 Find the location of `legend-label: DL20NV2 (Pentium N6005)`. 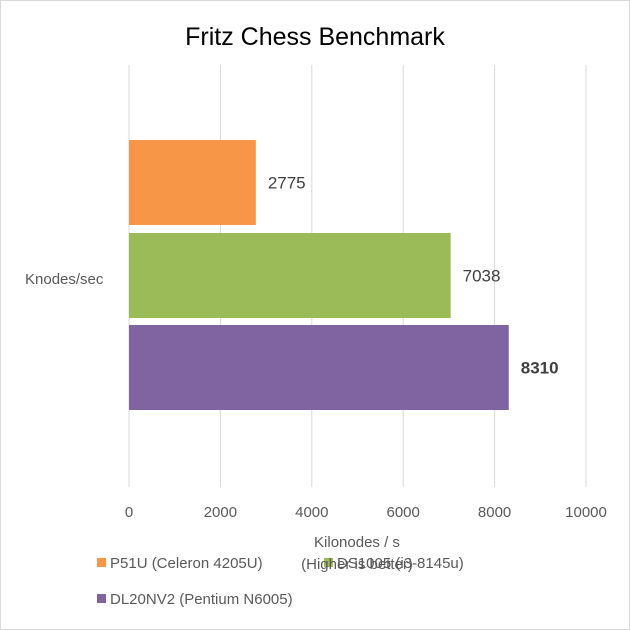

legend-label: DL20NV2 (Pentium N6005) is located at coordinates (201, 599).